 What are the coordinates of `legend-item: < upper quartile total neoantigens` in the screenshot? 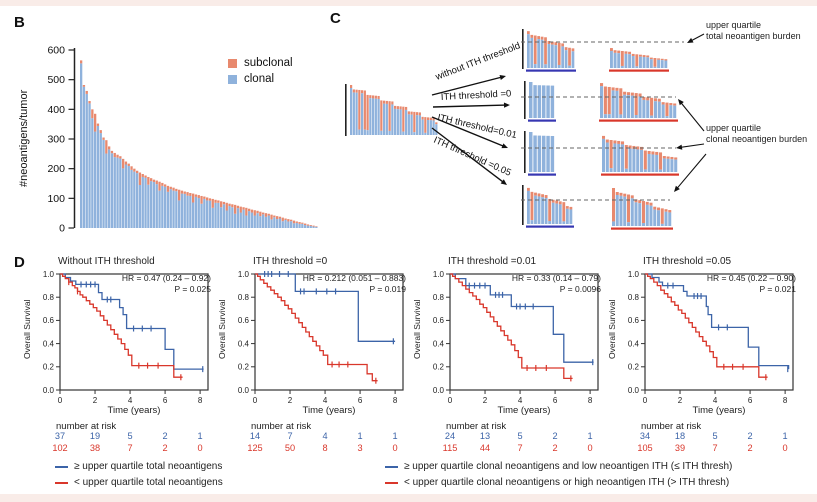 It's located at (139, 482).